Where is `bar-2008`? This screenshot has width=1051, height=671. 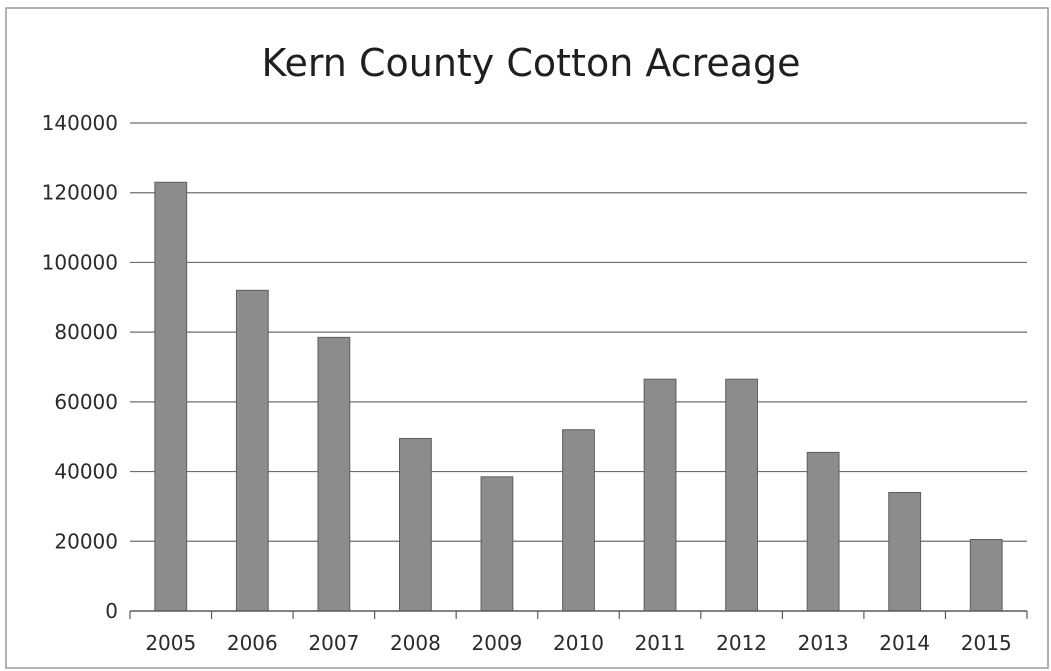 bar-2008 is located at coordinates (415, 524).